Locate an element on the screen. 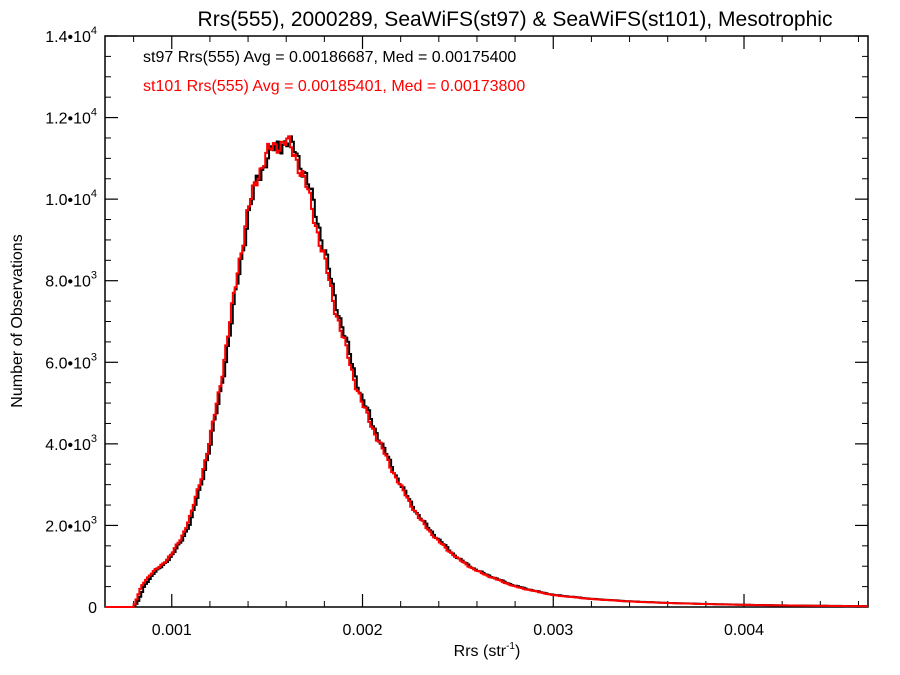 The image size is (900, 675). x-tick-label: 0.004 is located at coordinates (744, 630).